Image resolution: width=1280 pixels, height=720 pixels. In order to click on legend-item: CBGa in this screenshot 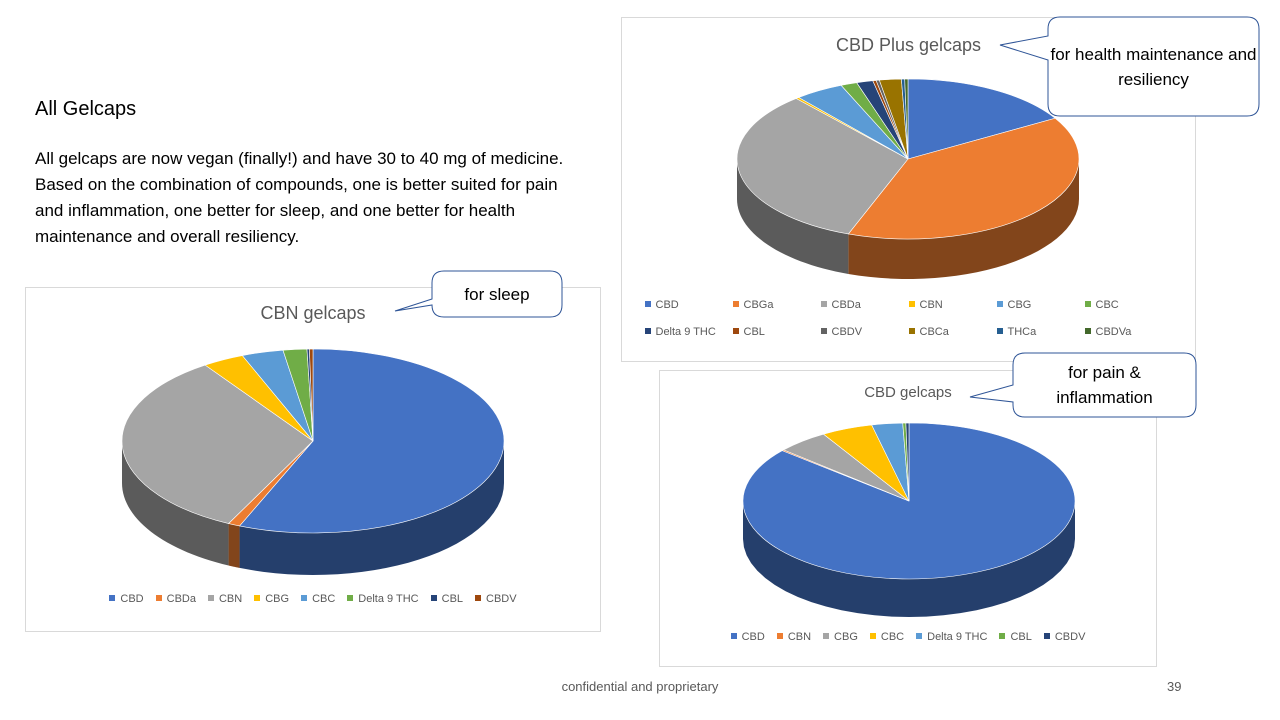, I will do `click(776, 305)`.